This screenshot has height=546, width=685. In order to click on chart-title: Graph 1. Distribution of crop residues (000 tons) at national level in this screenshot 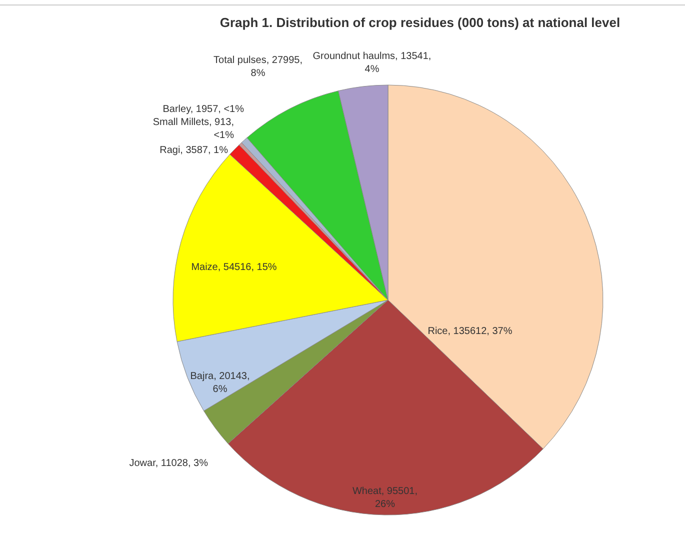, I will do `click(420, 22)`.